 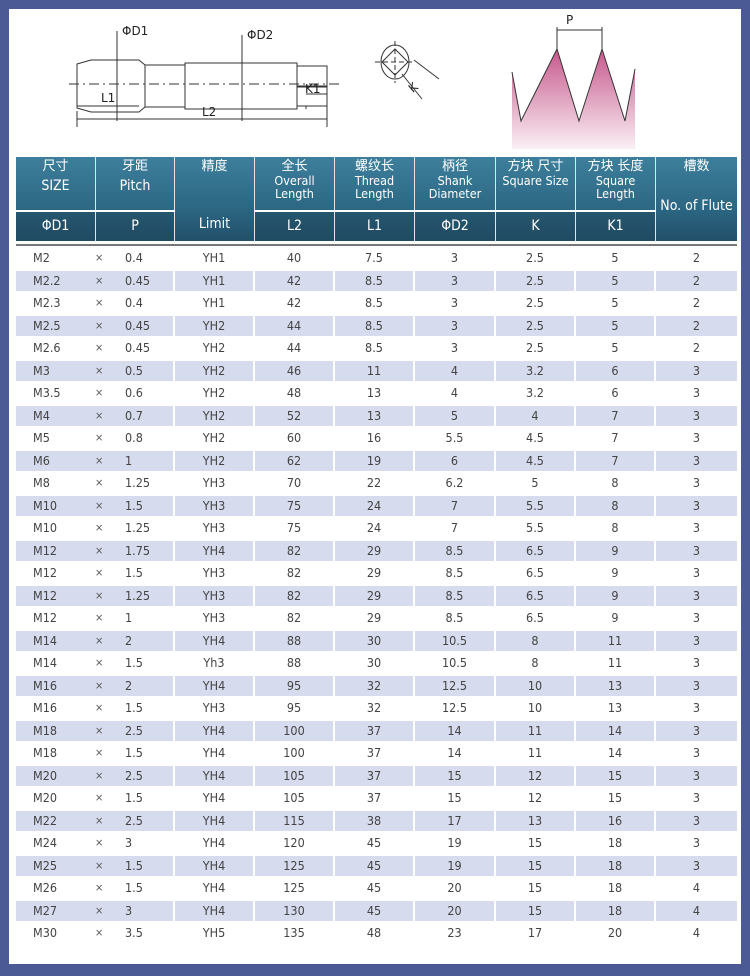 What do you see at coordinates (616, 415) in the screenshot?
I see `square-length-cell: 7` at bounding box center [616, 415].